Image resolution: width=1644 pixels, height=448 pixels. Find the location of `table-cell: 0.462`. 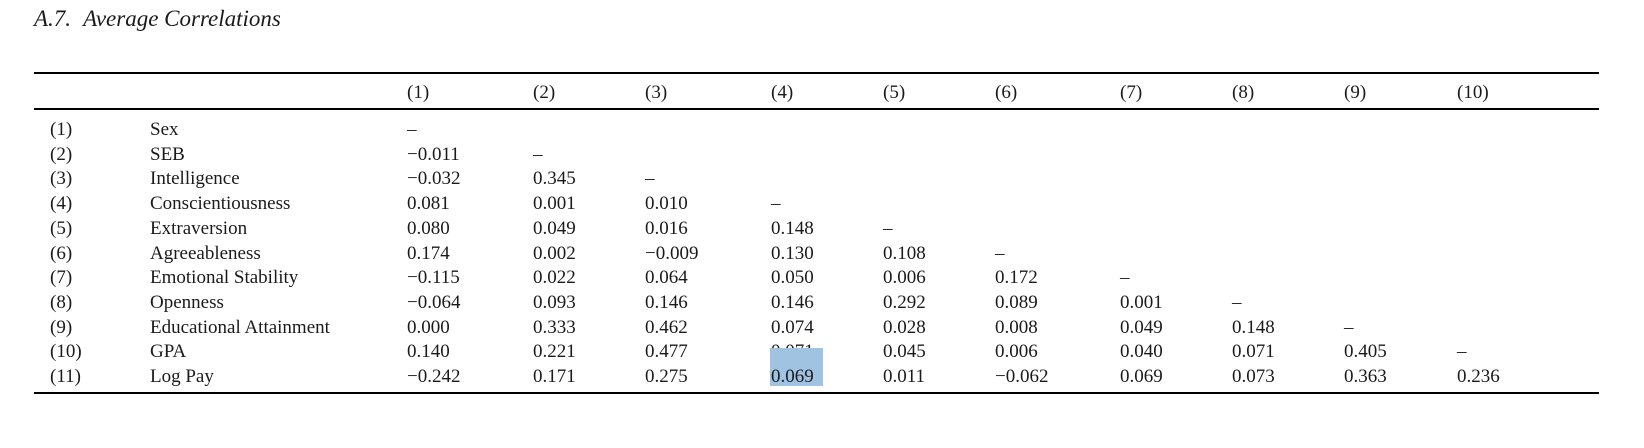

table-cell: 0.462 is located at coordinates (666, 327).